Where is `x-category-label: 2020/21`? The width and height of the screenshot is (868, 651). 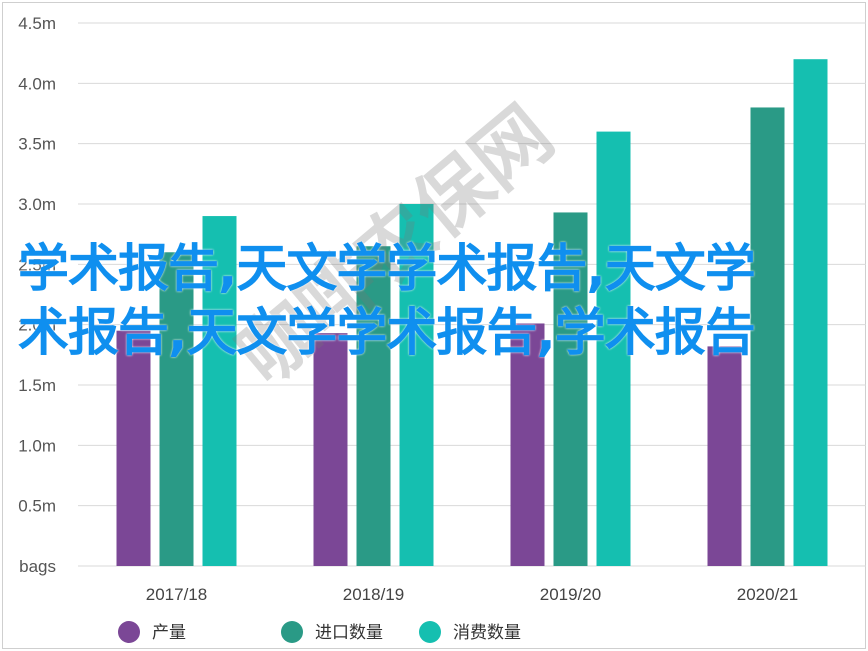
x-category-label: 2020/21 is located at coordinates (767, 594).